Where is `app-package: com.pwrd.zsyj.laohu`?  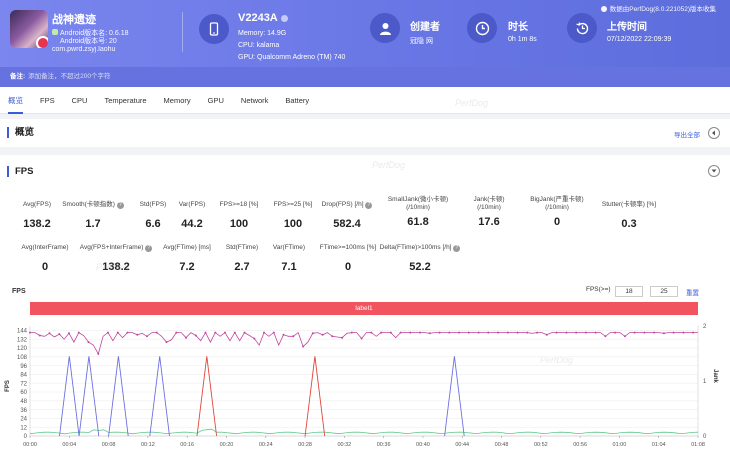
app-package: com.pwrd.zsyj.laohu is located at coordinates (84, 49).